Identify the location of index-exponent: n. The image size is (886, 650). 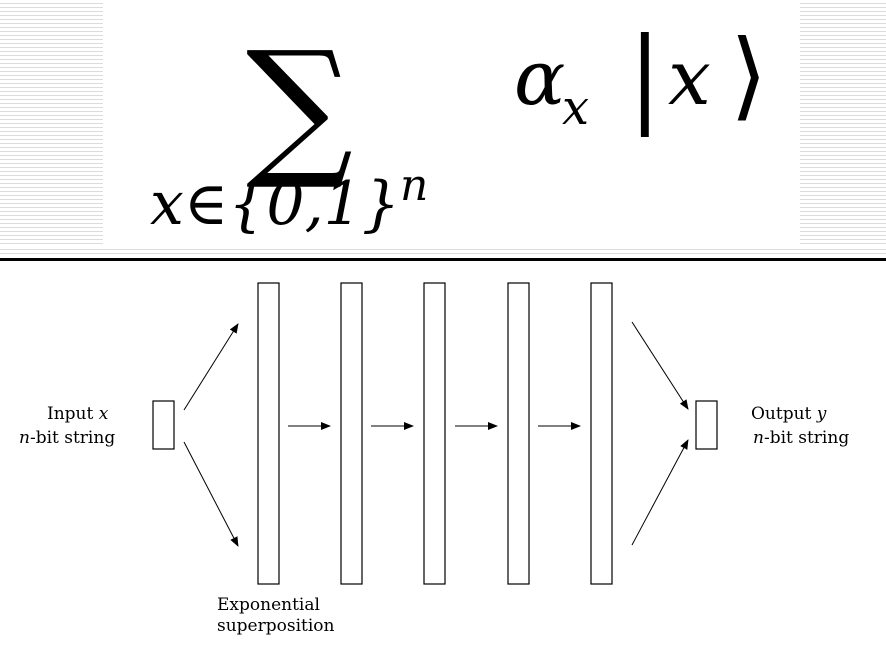
(414, 185).